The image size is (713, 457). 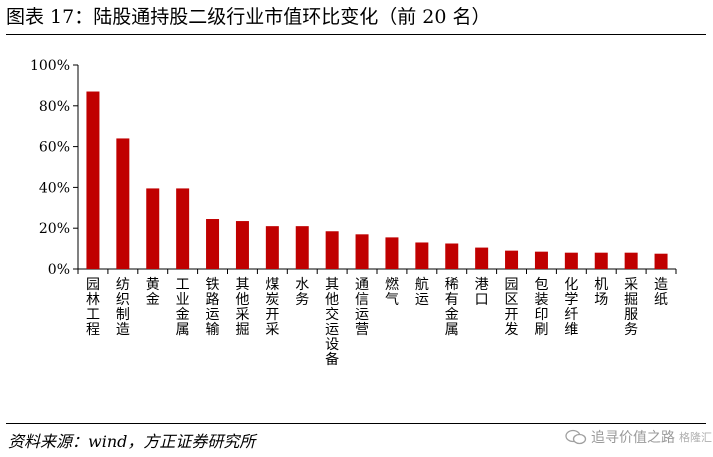 What do you see at coordinates (50, 66) in the screenshot?
I see `y-tick-label: 100%` at bounding box center [50, 66].